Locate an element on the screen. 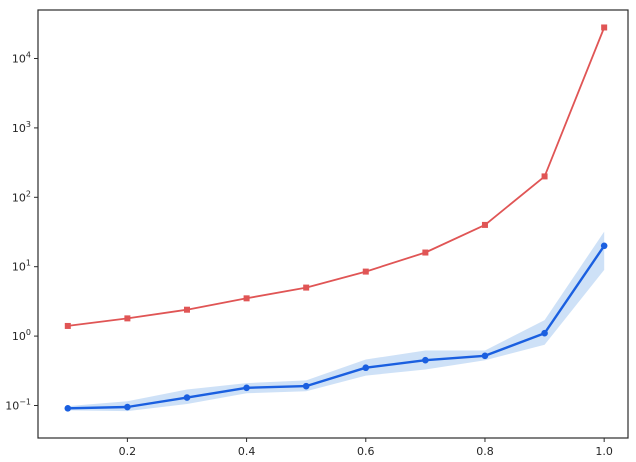 The image size is (636, 462). y-tick-label: 10⁰ is located at coordinates (21, 335).